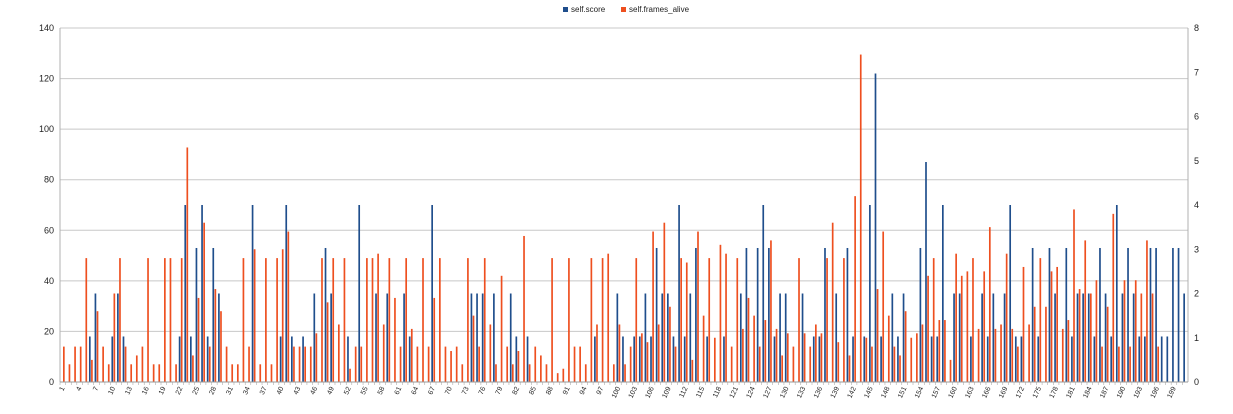 The height and width of the screenshot is (414, 1233). Describe the element at coordinates (49, 230) in the screenshot. I see `y-left-tick-label: 60` at that location.